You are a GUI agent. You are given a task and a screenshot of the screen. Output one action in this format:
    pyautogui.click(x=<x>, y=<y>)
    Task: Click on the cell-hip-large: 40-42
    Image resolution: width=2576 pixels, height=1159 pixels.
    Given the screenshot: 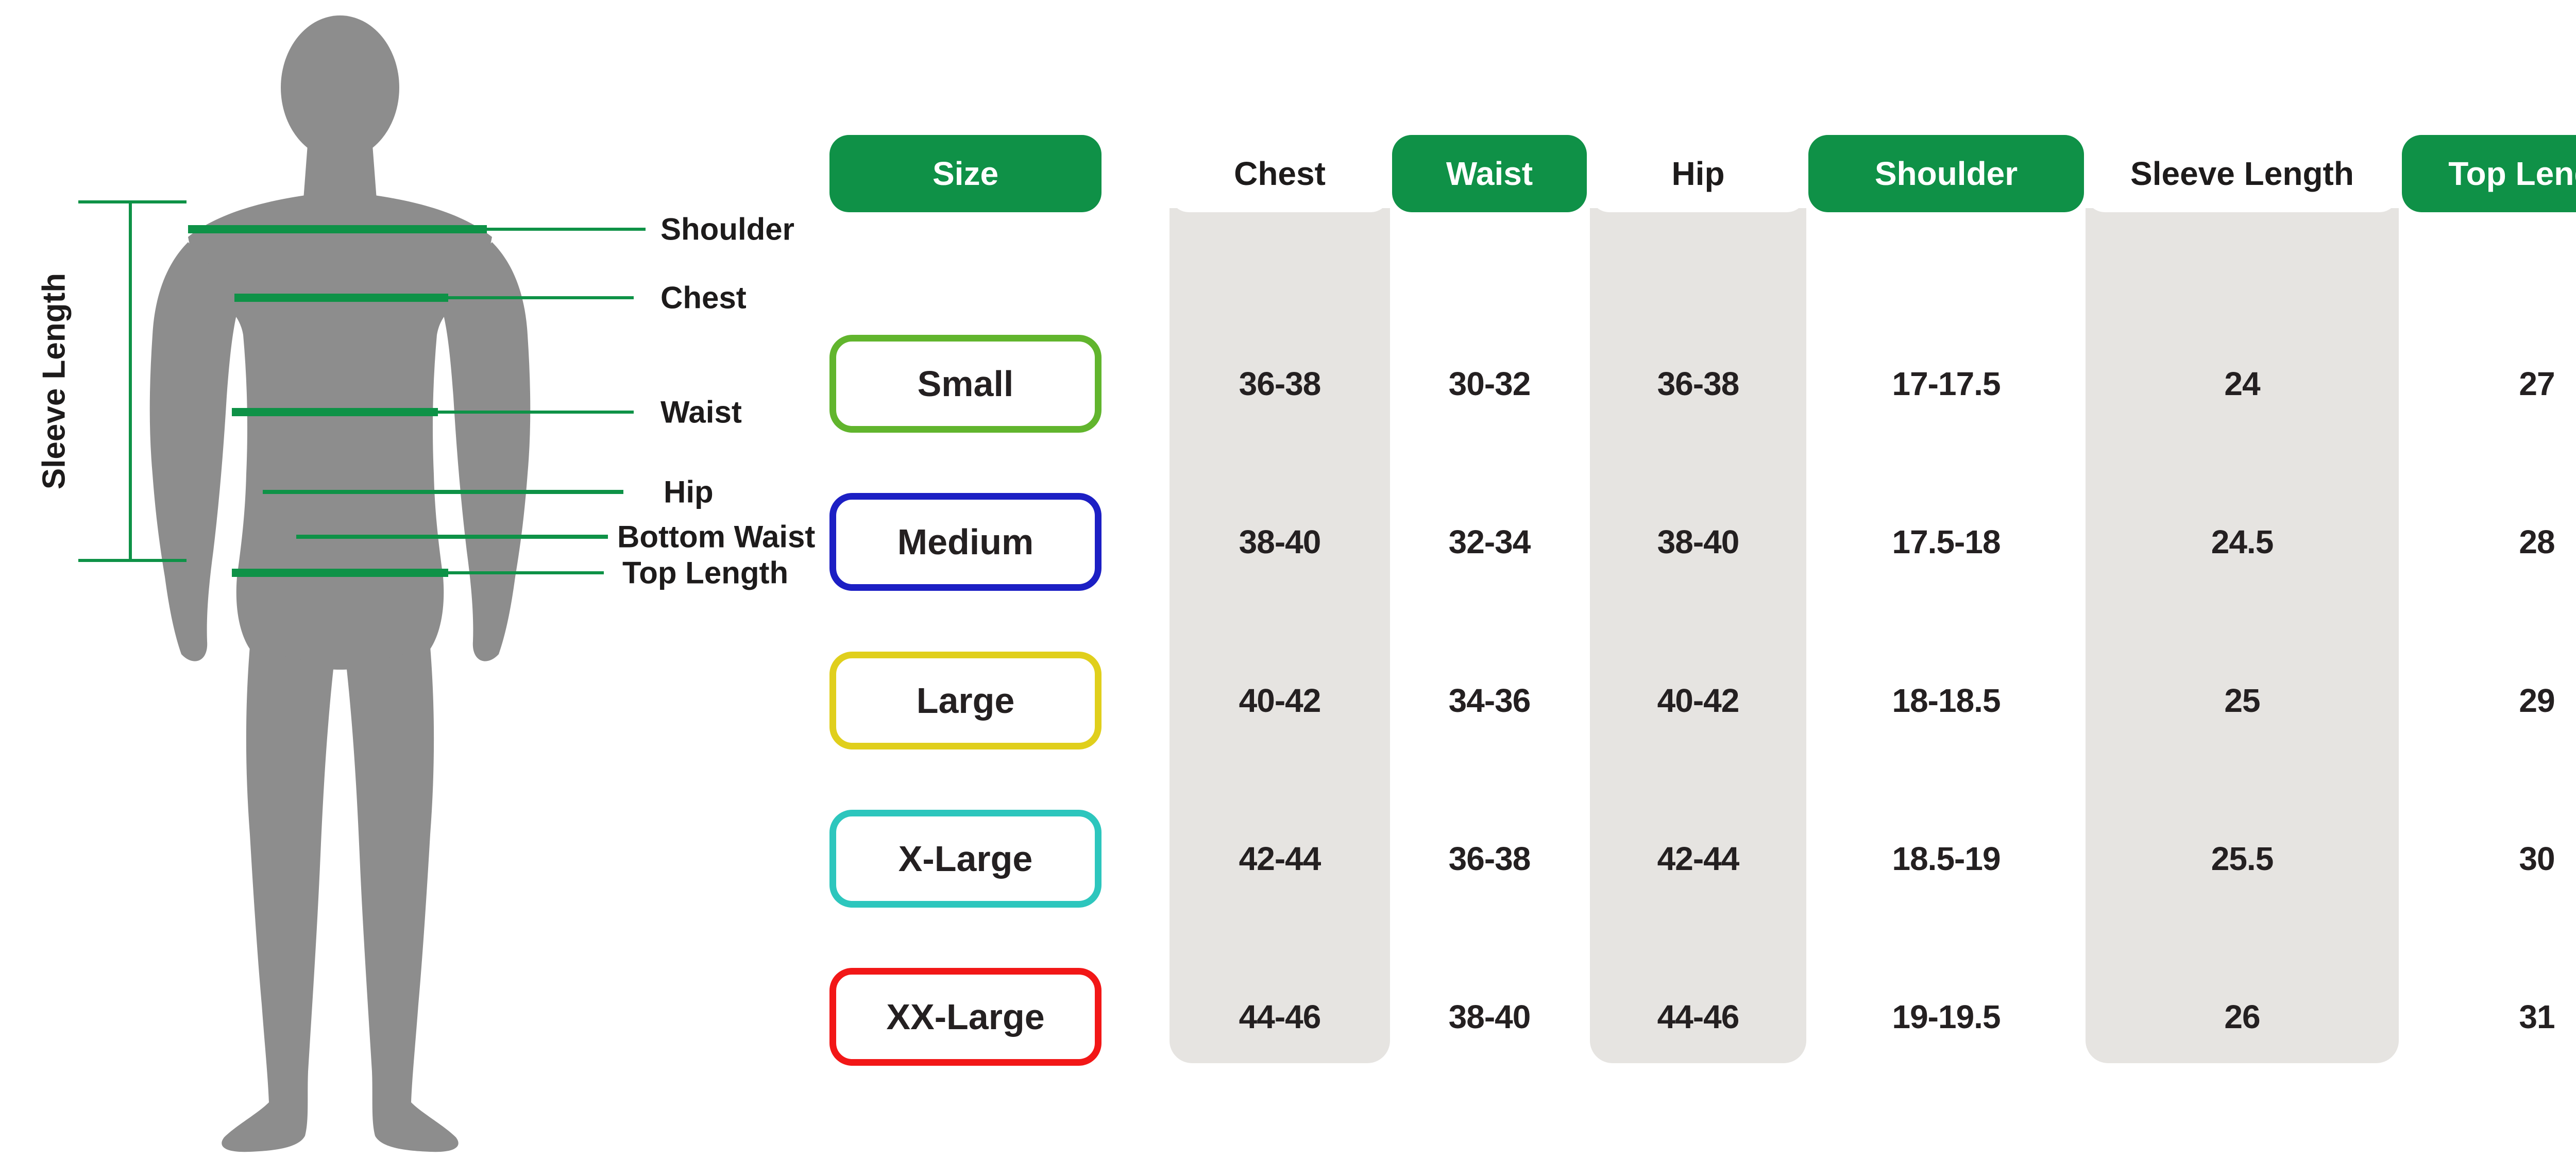 What is the action you would take?
    pyautogui.click(x=1698, y=700)
    